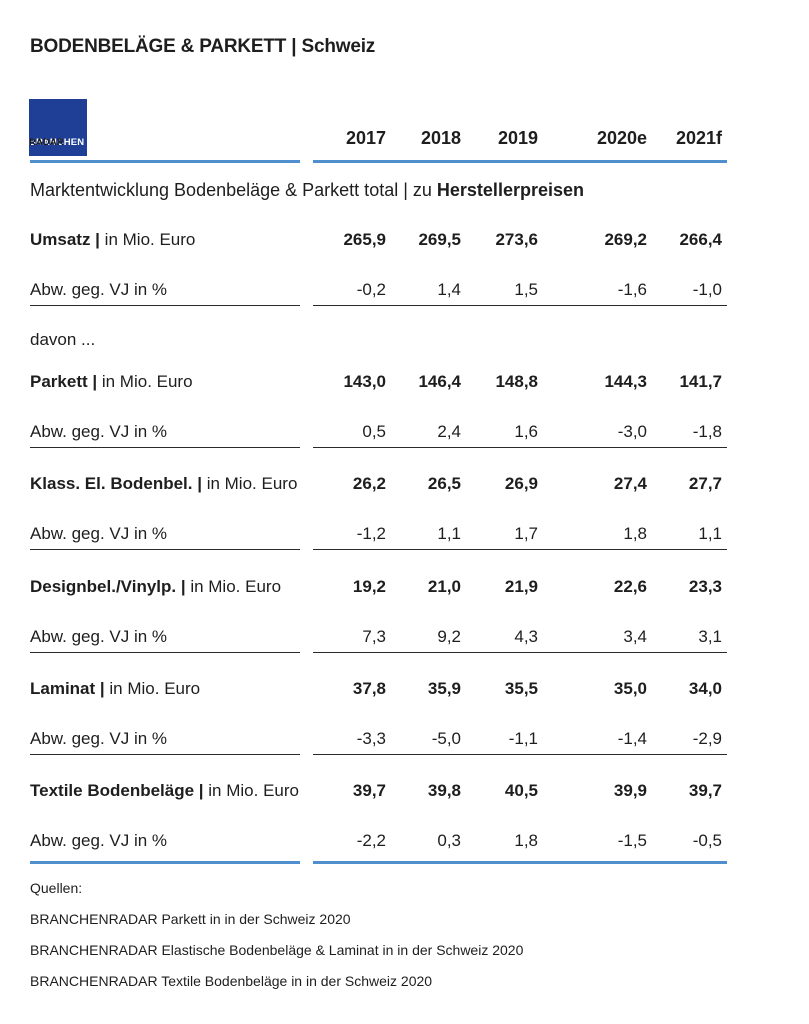  What do you see at coordinates (707, 431) in the screenshot?
I see `change-cell: -1,8` at bounding box center [707, 431].